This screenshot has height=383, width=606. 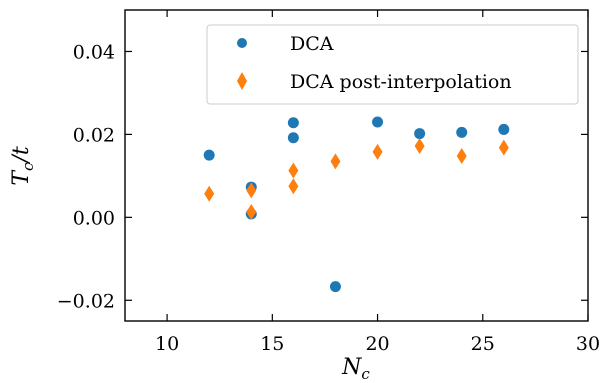 What do you see at coordinates (351, 367) in the screenshot?
I see `x-axis-label-main: N` at bounding box center [351, 367].